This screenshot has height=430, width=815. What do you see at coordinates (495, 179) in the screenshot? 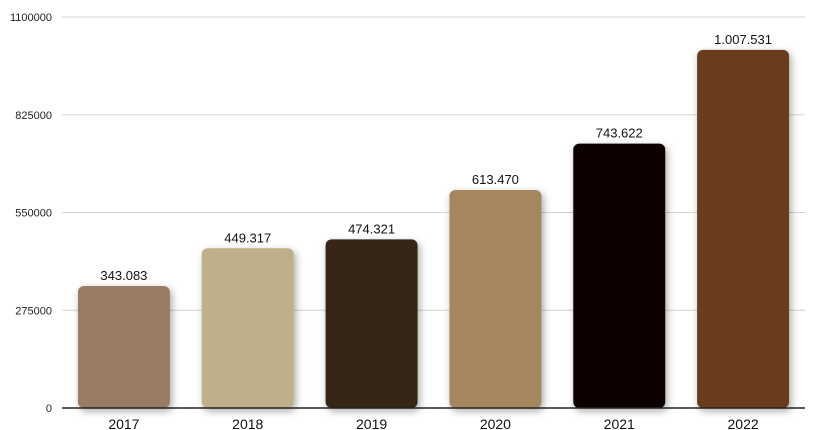
I see `data-label-2020: 613.470` at bounding box center [495, 179].